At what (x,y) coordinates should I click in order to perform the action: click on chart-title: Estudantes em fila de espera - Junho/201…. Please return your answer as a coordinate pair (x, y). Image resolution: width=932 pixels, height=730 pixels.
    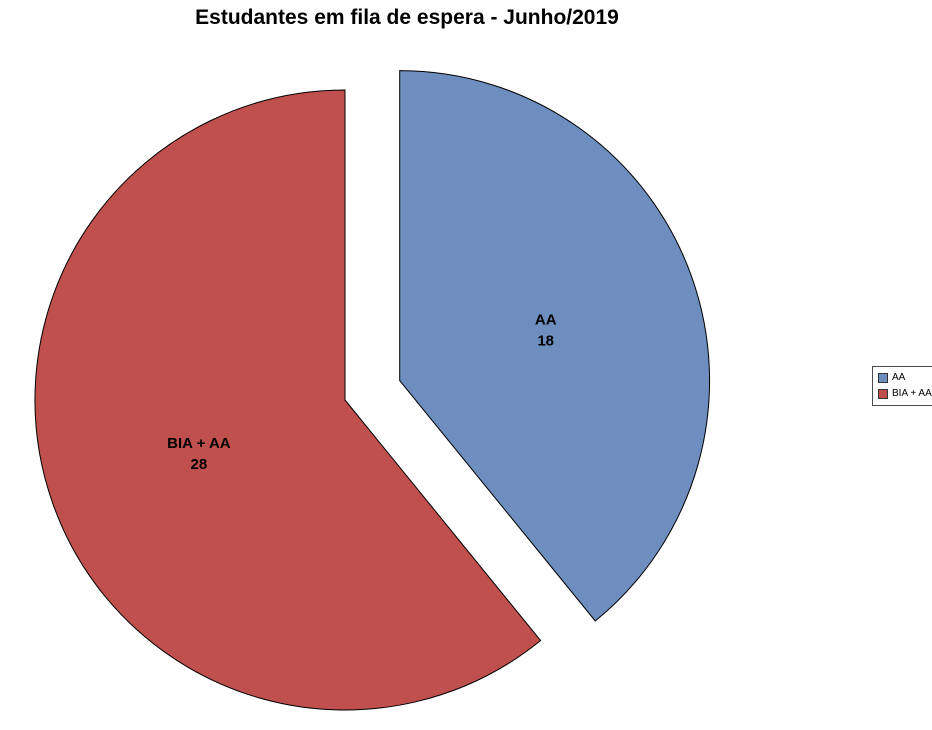
    Looking at the image, I should click on (407, 17).